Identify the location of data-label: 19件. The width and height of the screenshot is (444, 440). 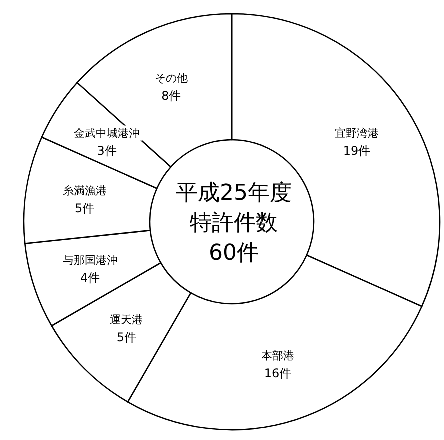
(357, 151).